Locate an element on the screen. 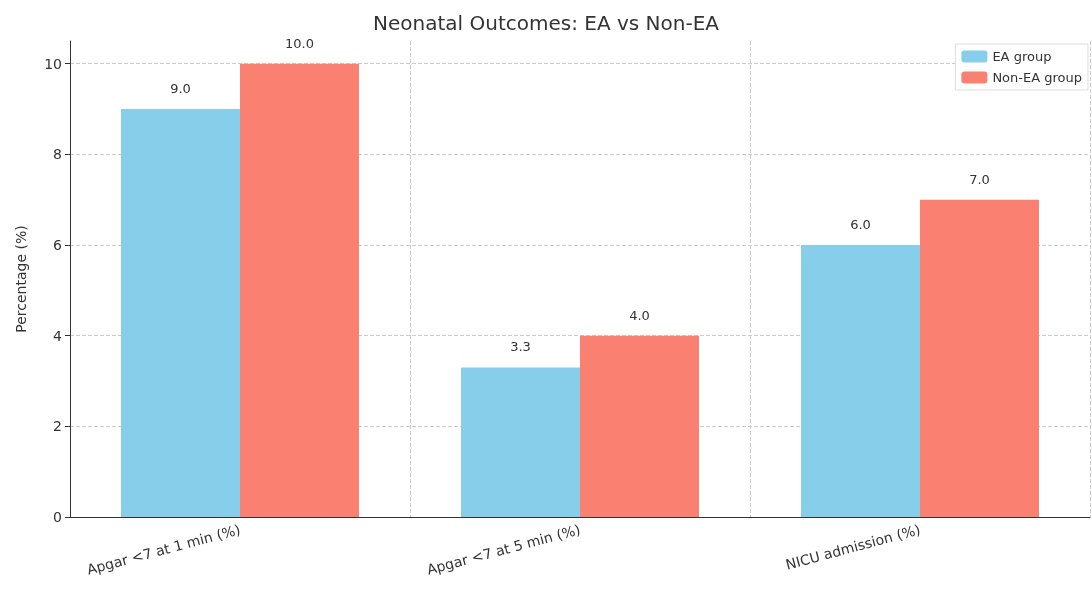 The width and height of the screenshot is (1092, 601). x-tick-label: Apgar <7 at 1 min (%) is located at coordinates (164, 549).